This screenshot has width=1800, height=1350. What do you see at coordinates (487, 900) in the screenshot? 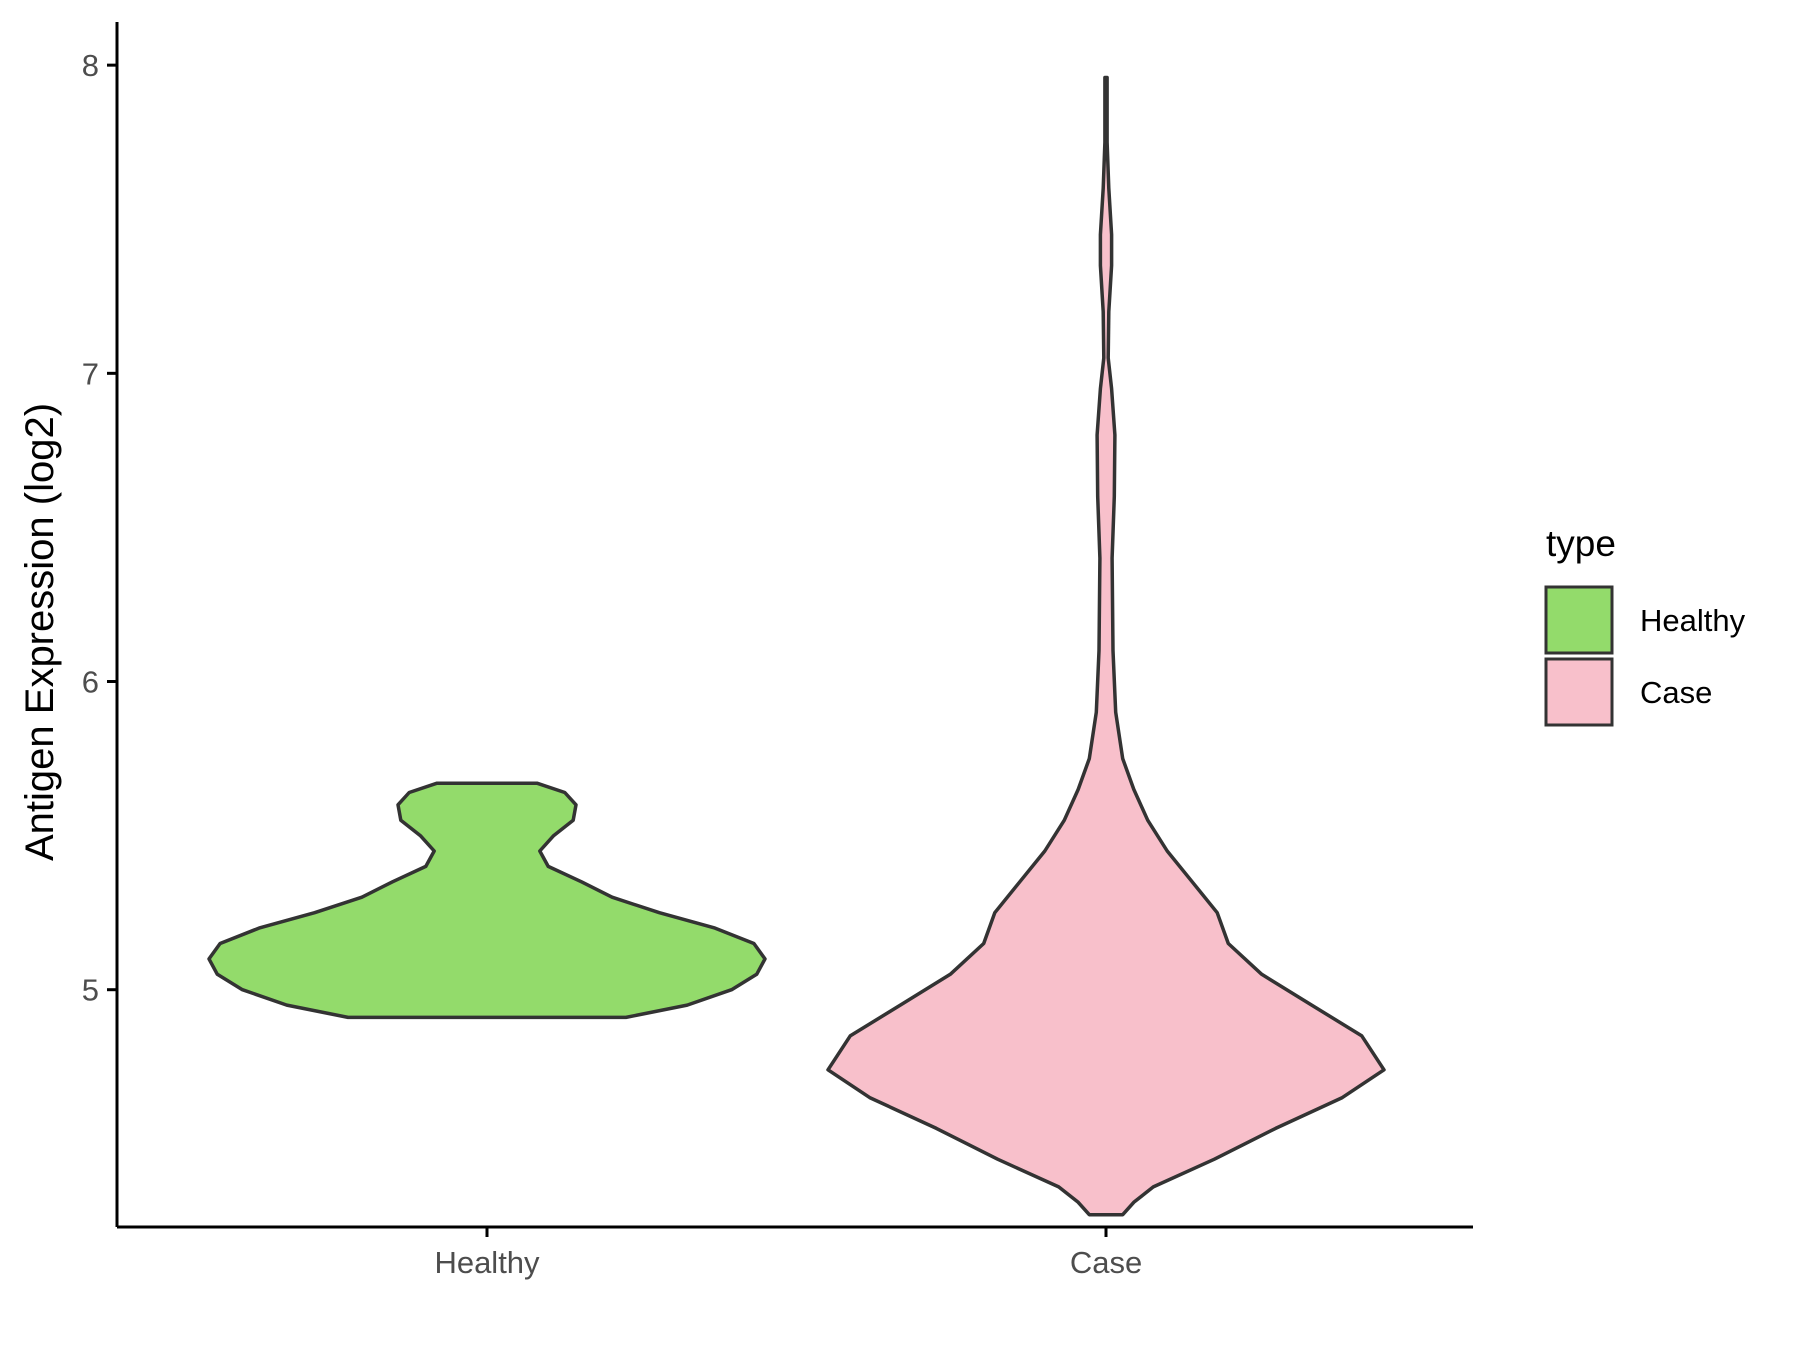
I see `violin-healthy` at bounding box center [487, 900].